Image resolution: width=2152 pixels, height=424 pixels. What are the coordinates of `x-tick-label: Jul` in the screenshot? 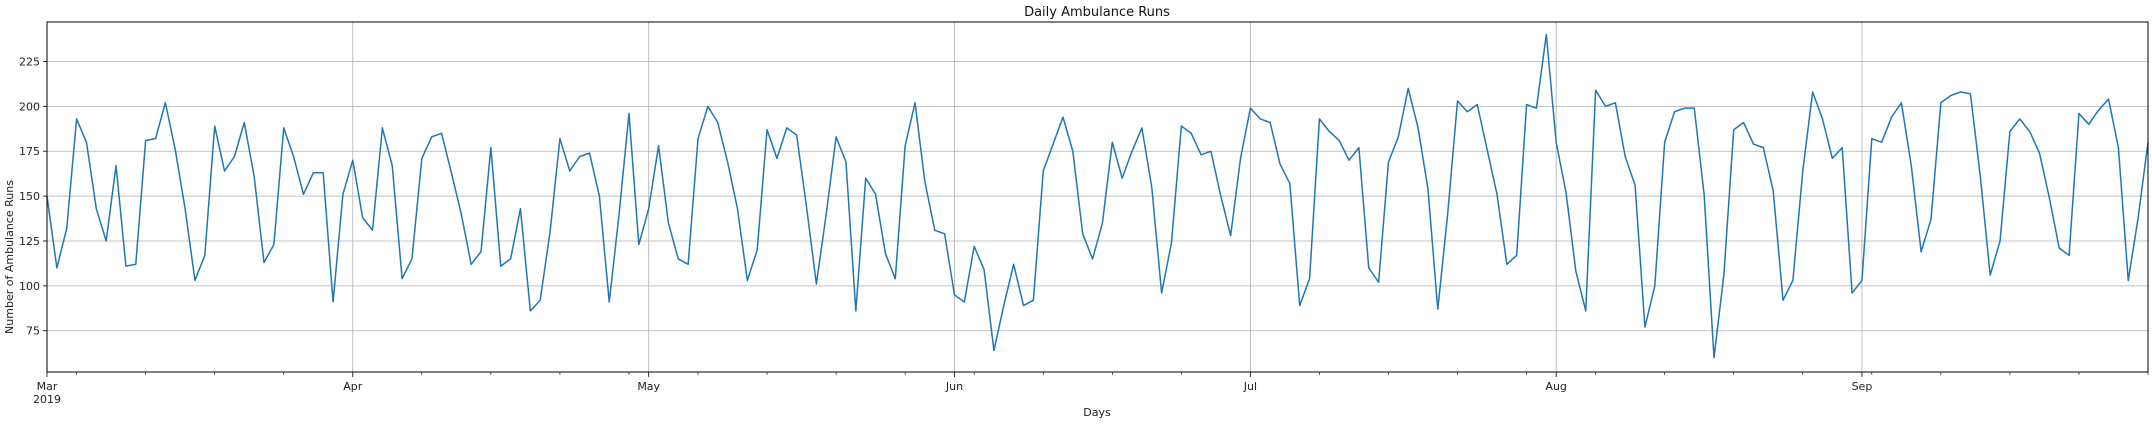 It's located at (1250, 386).